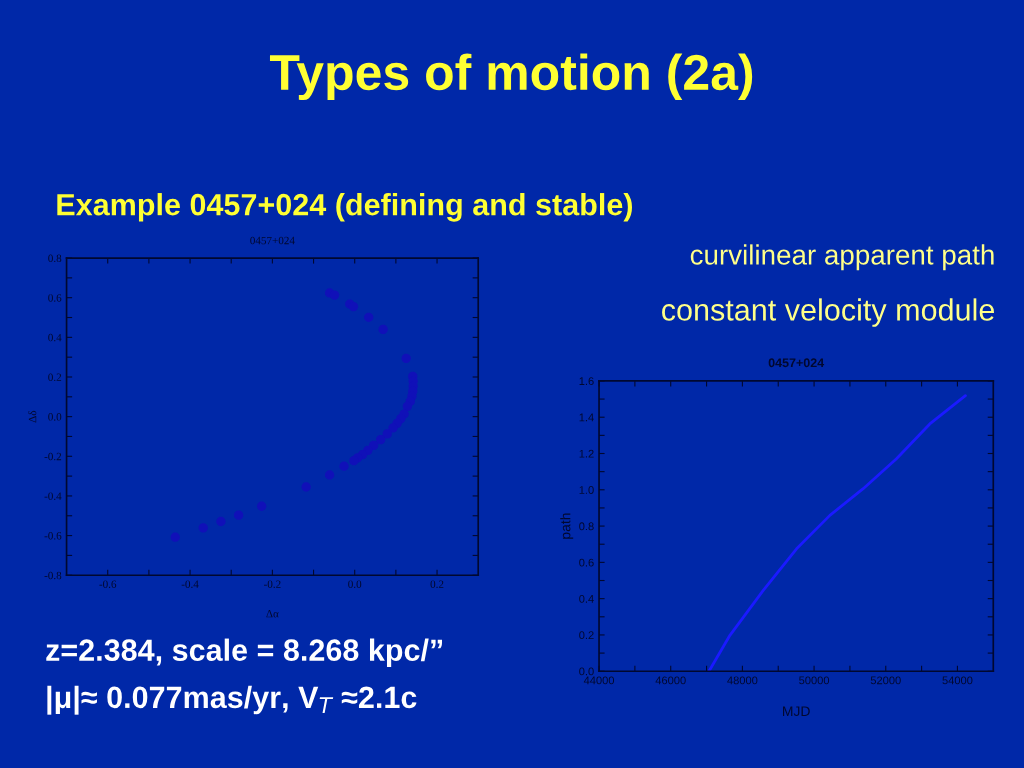 The height and width of the screenshot is (768, 1024). What do you see at coordinates (344, 207) in the screenshot?
I see `text: Example 0457+024 (defining and stable)` at bounding box center [344, 207].